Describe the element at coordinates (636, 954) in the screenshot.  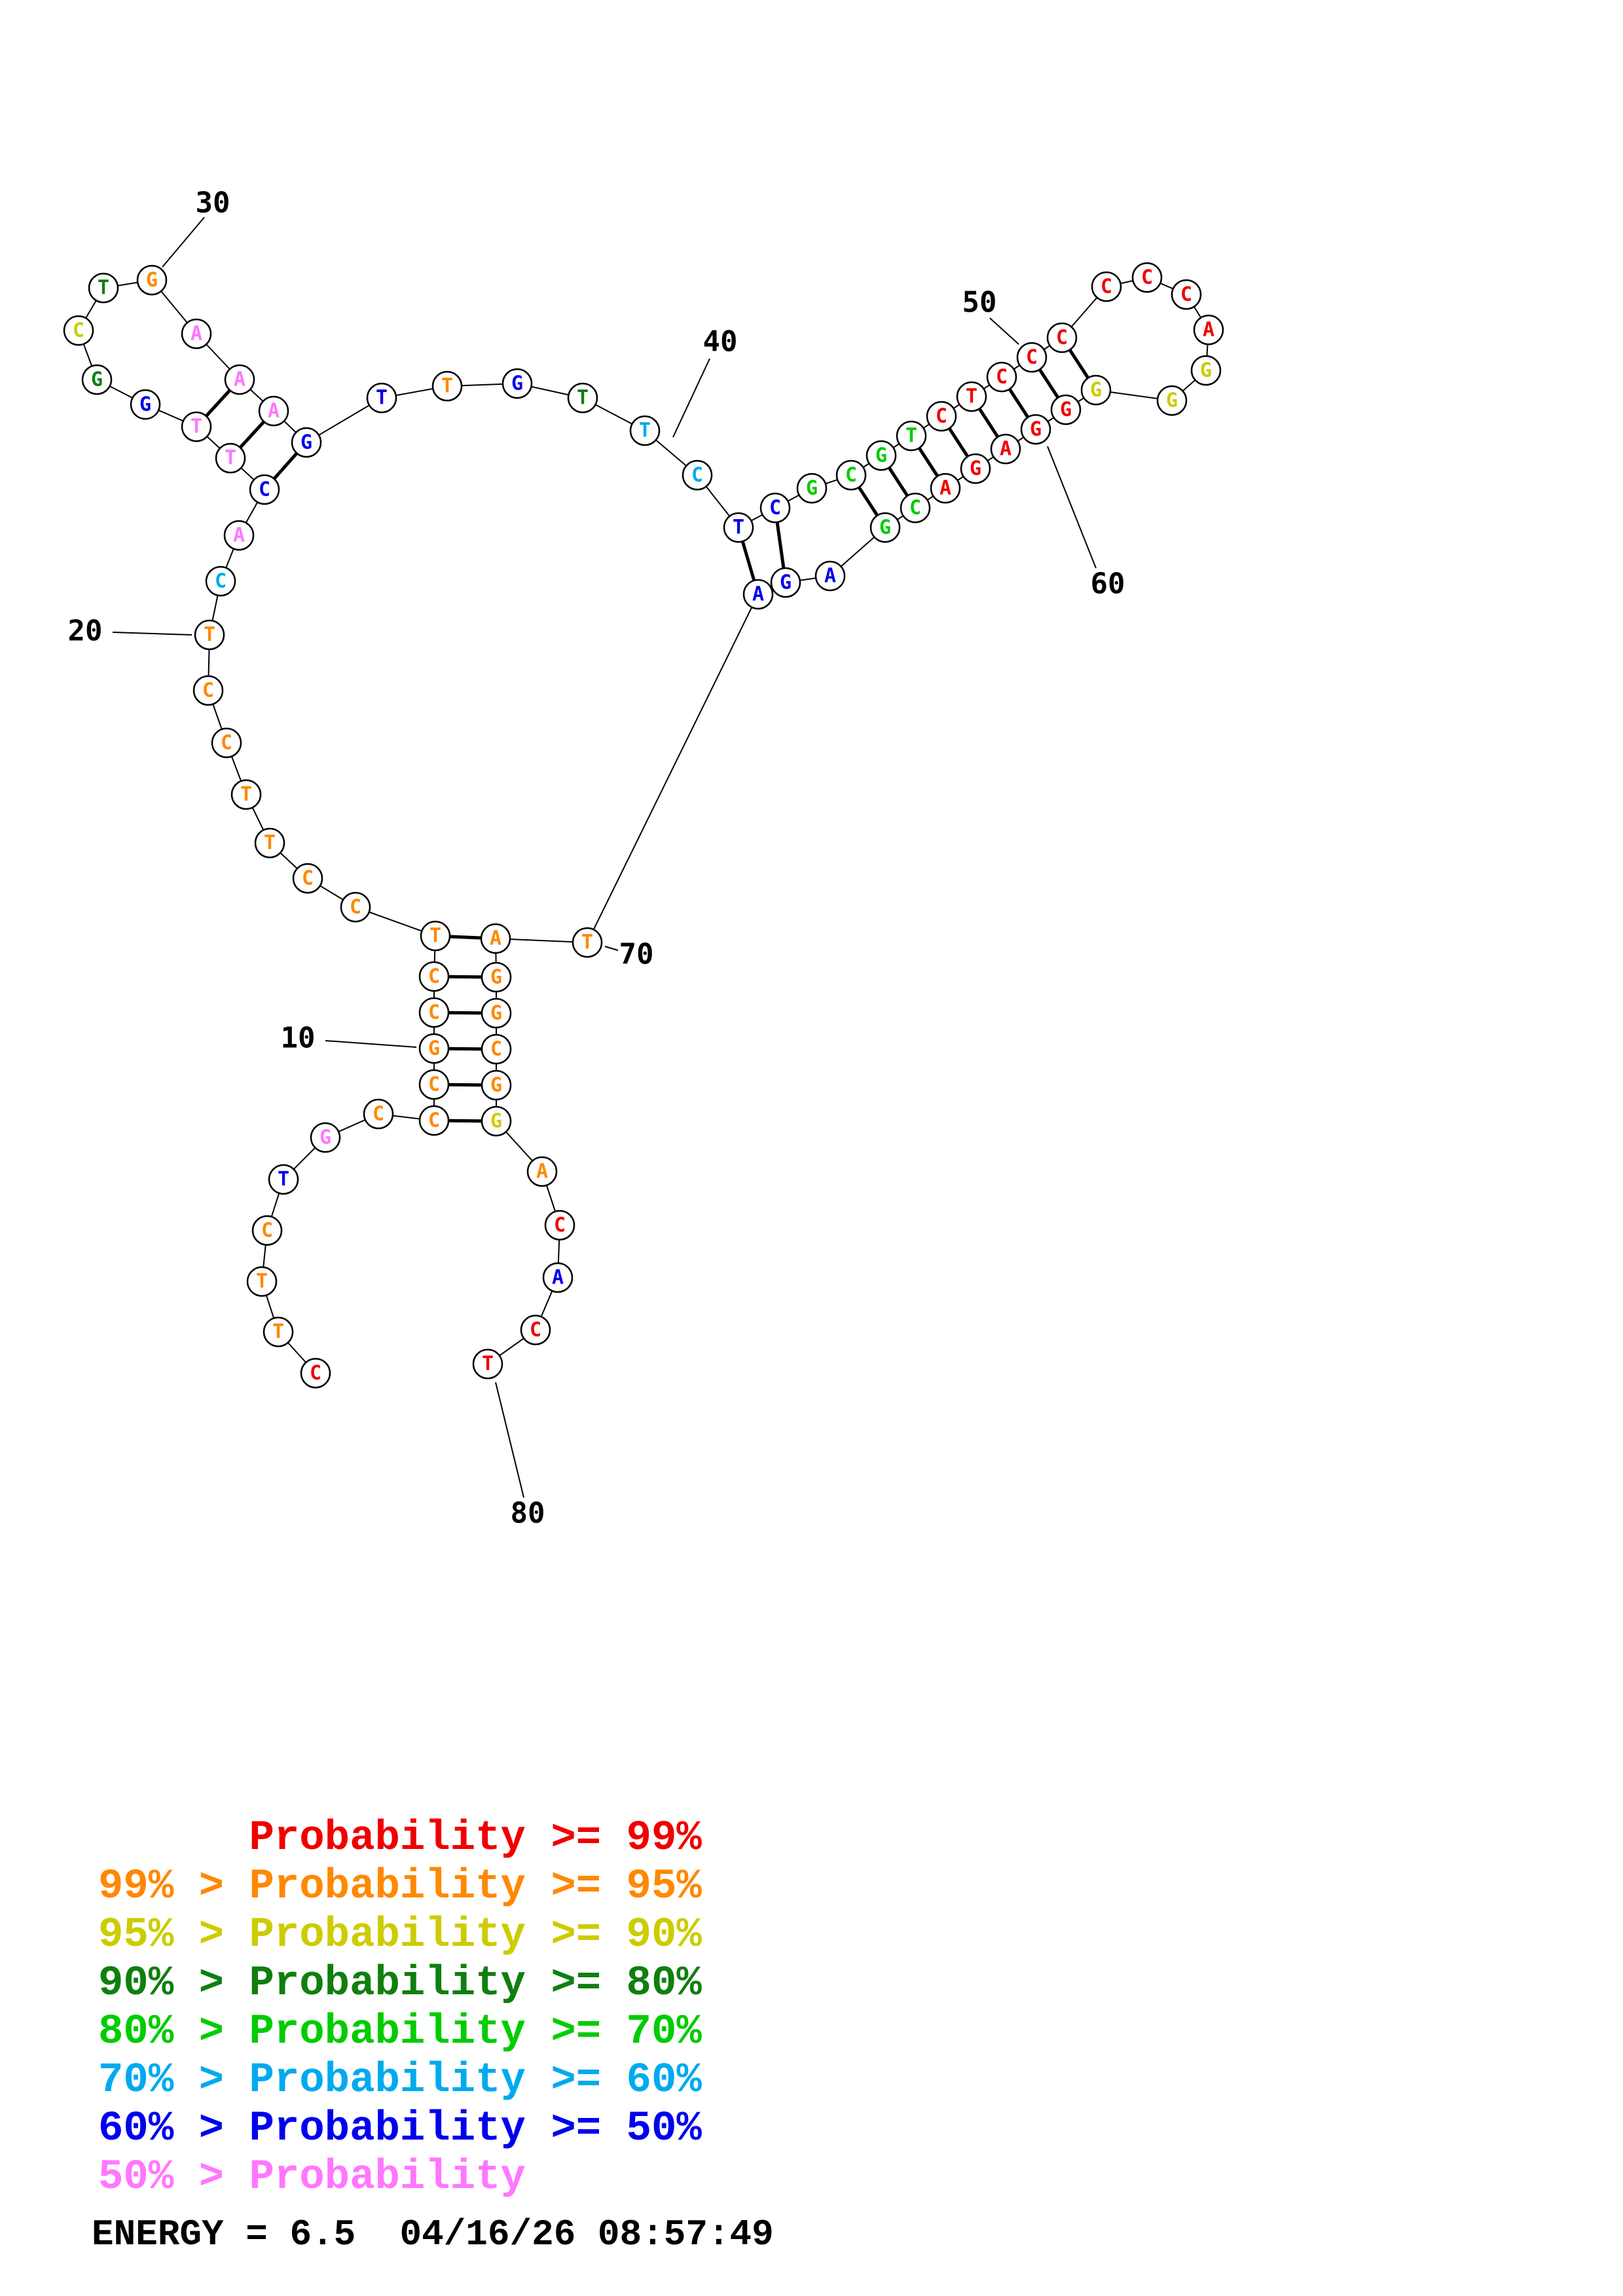
I see `position-label: 70` at that location.